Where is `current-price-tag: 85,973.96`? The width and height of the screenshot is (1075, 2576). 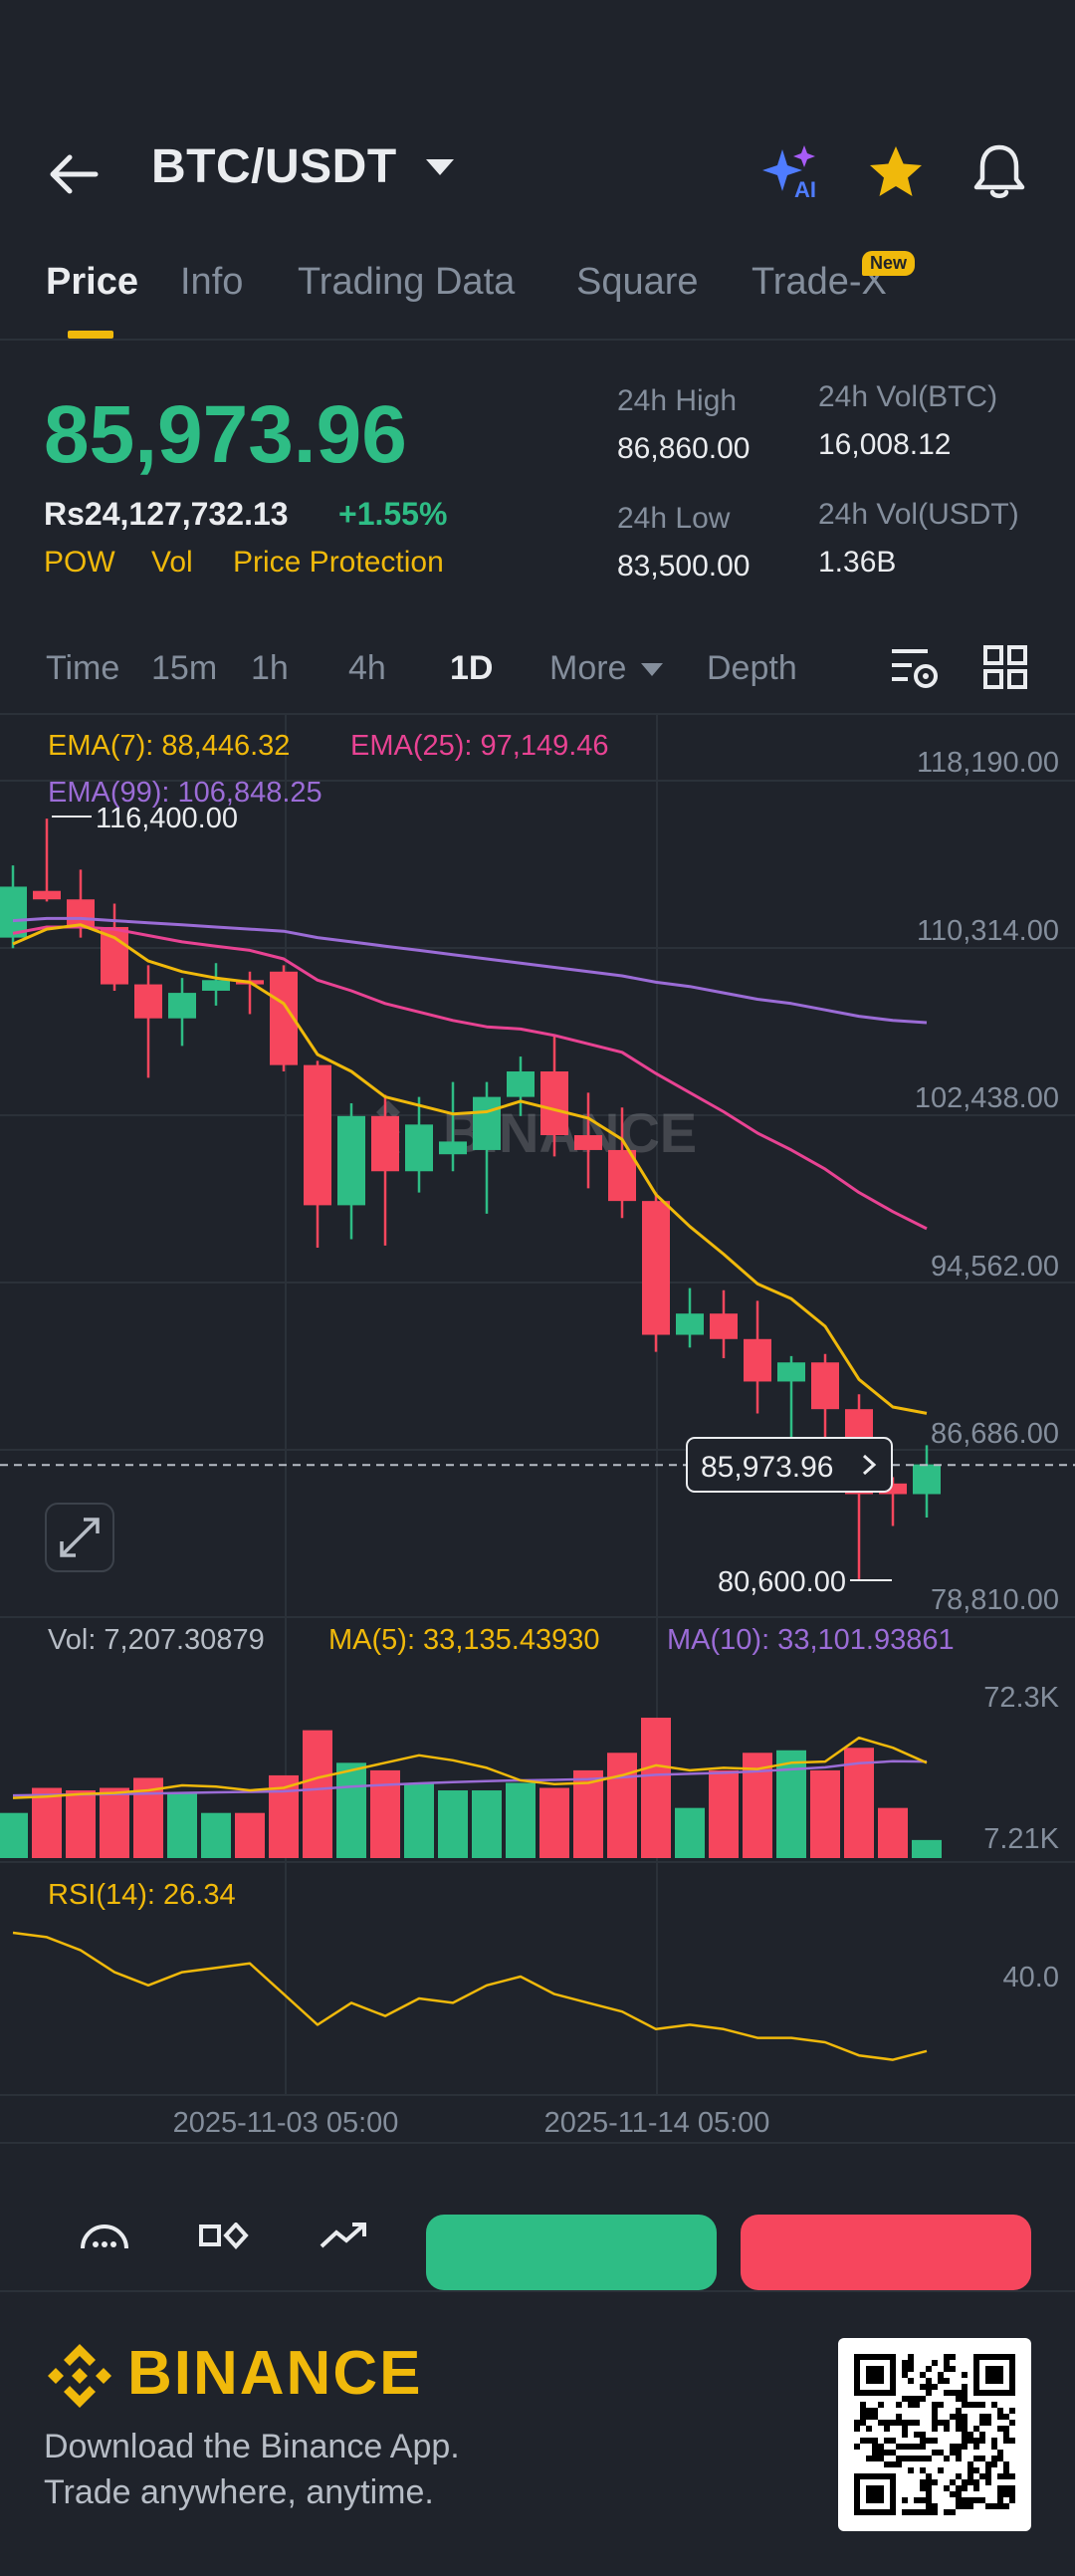
current-price-tag: 85,973.96 is located at coordinates (790, 1465).